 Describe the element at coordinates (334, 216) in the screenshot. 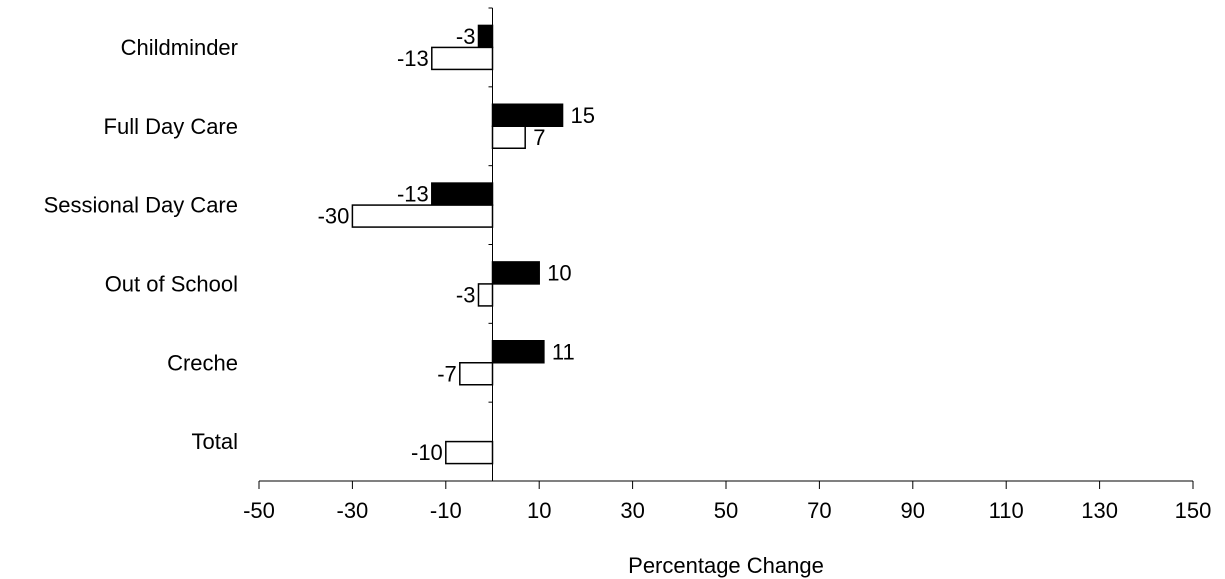

I see `data-label: -30` at that location.